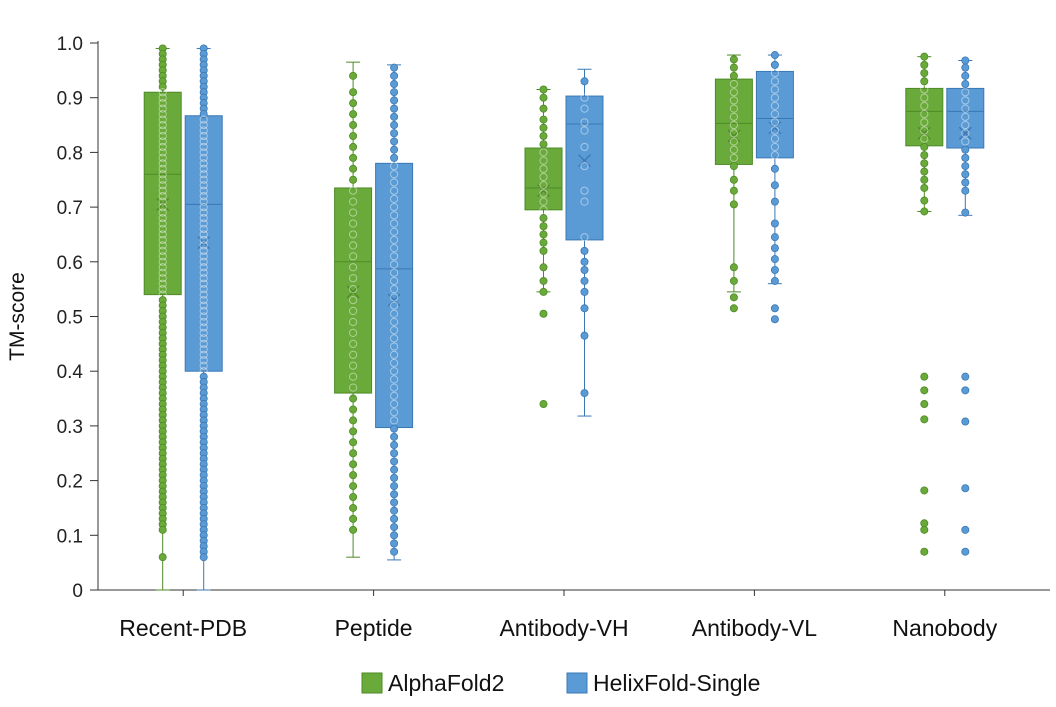 The height and width of the screenshot is (707, 1056). What do you see at coordinates (676, 683) in the screenshot?
I see `legend-label: HelixFold-Single` at bounding box center [676, 683].